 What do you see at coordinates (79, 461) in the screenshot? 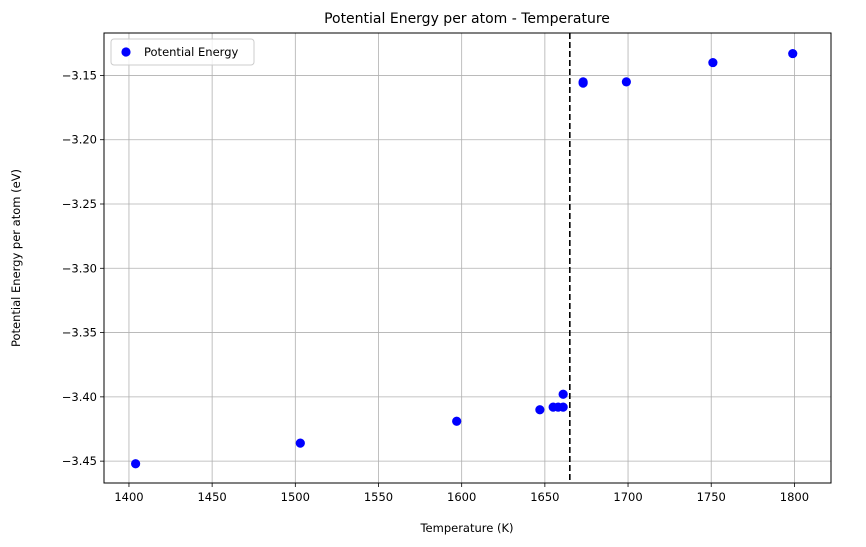
I see `y-tick-label: −3.45` at bounding box center [79, 461].